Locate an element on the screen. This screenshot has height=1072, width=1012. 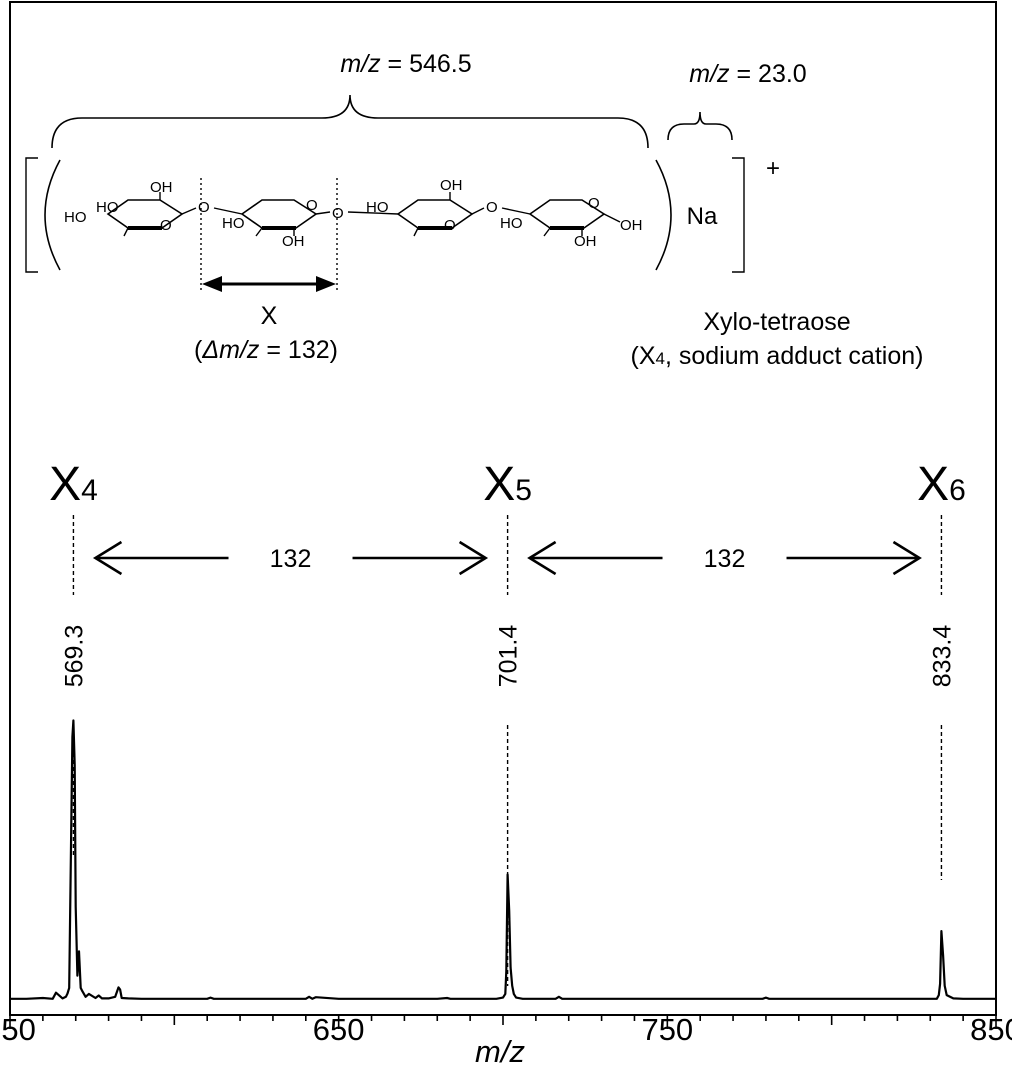
peak-name-label: X6 is located at coordinates (941, 484).